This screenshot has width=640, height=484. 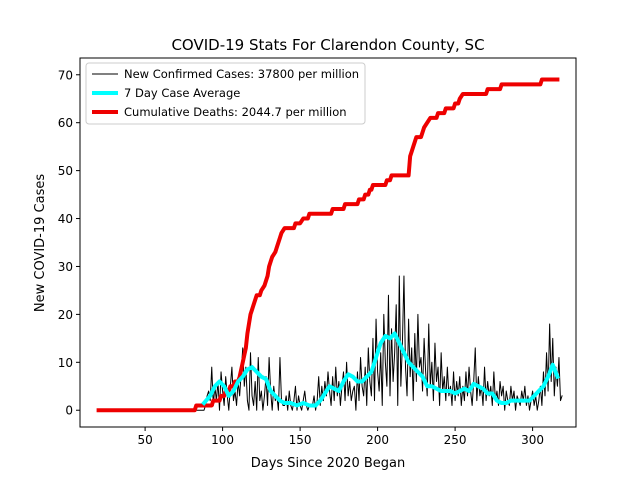 I want to click on y-tick-label: 60, so click(x=65, y=123).